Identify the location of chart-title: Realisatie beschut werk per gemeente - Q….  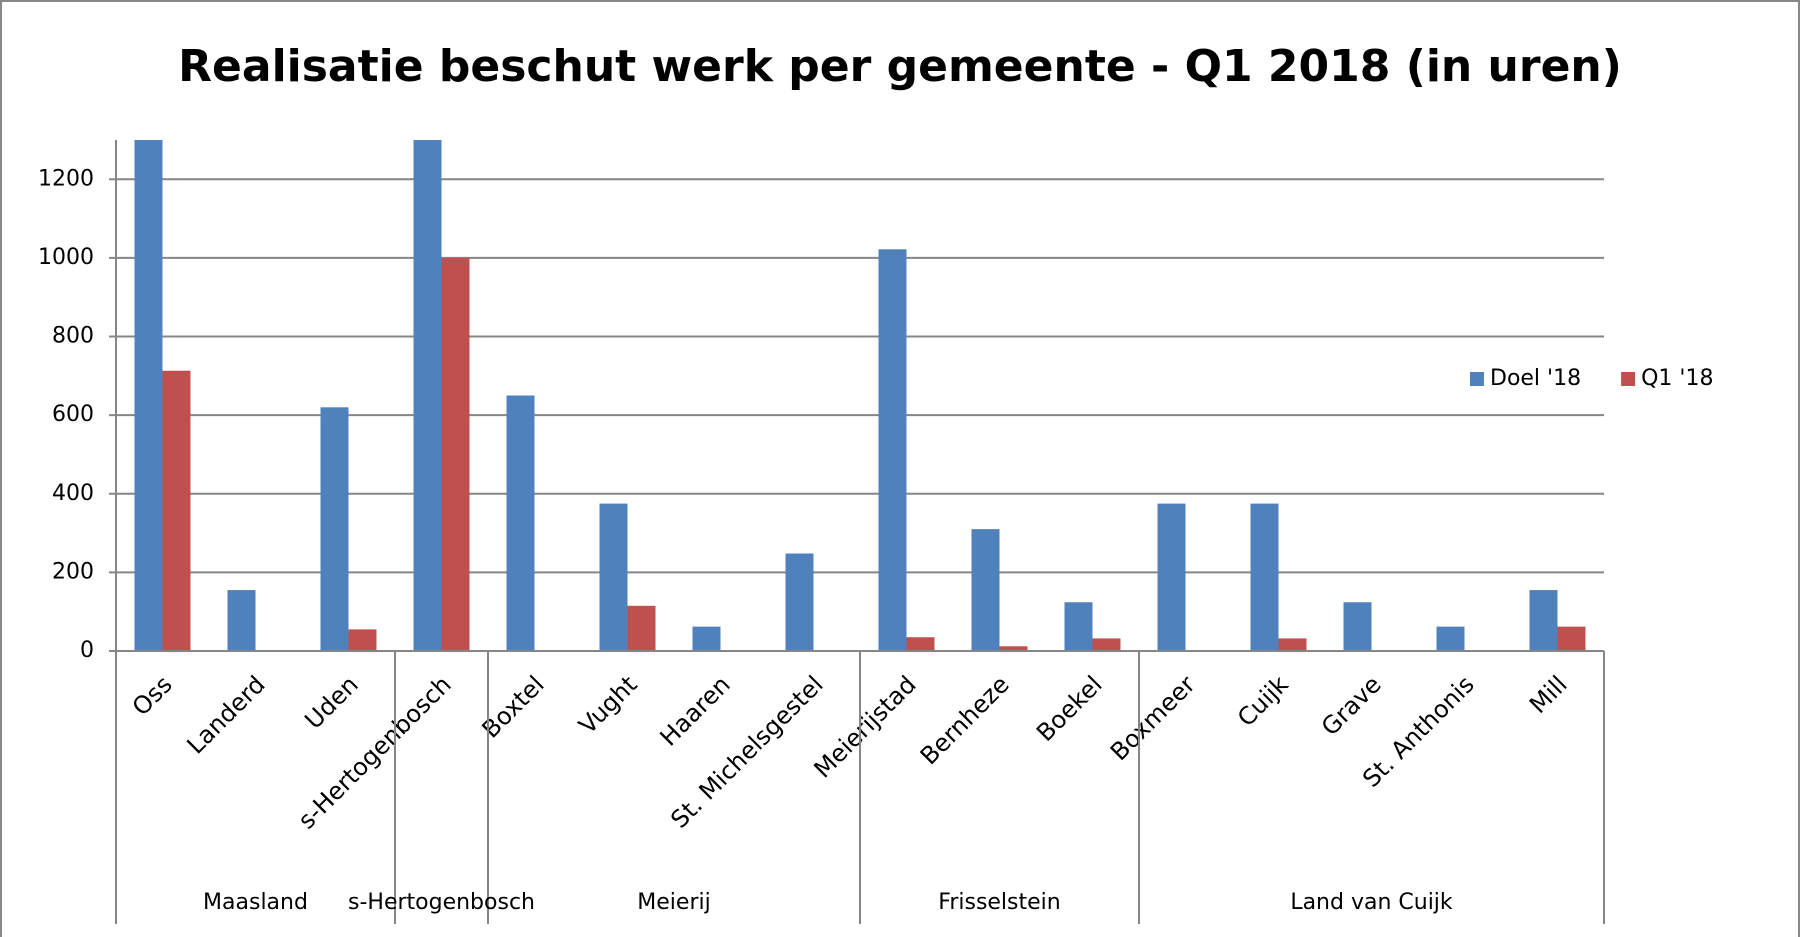
(900, 66).